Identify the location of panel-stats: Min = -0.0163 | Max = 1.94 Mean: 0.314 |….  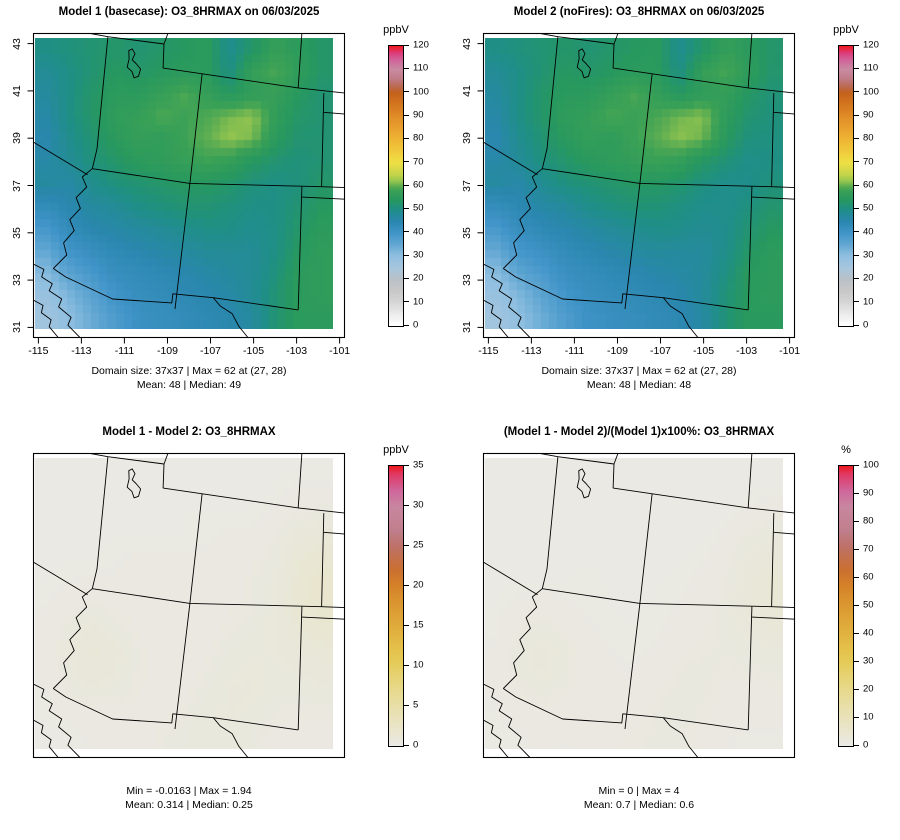
(189, 798).